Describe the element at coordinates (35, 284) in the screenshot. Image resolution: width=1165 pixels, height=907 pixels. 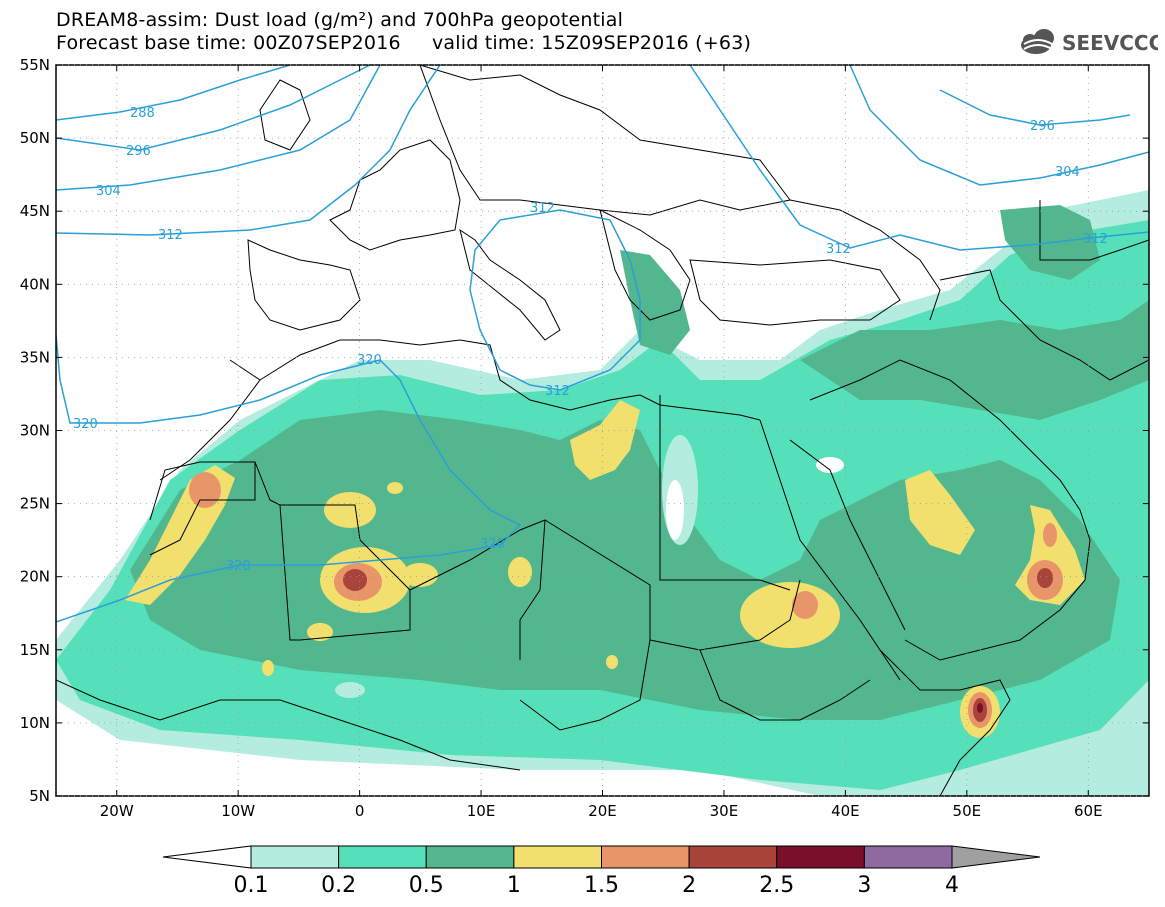
I see `lat-tick-label: 40N` at that location.